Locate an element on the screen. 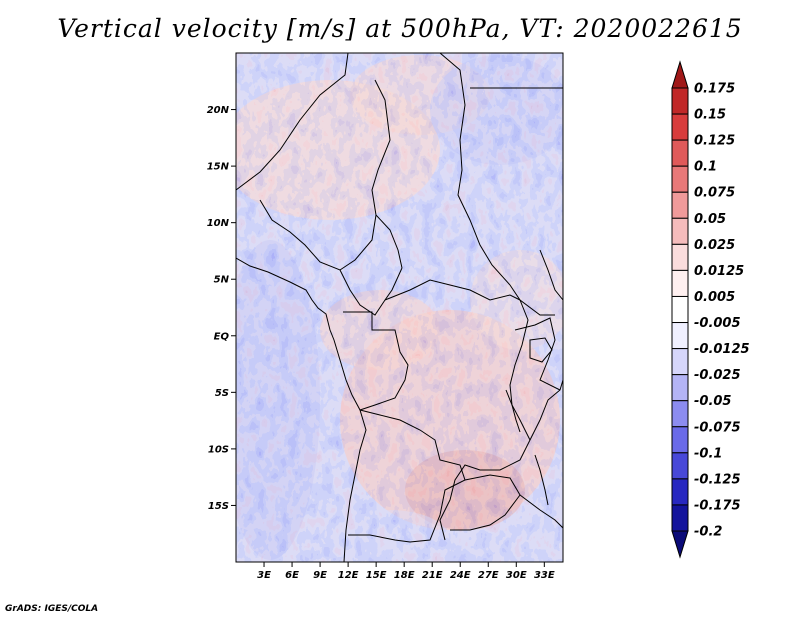  lon-tick-label: 27E is located at coordinates (488, 575).